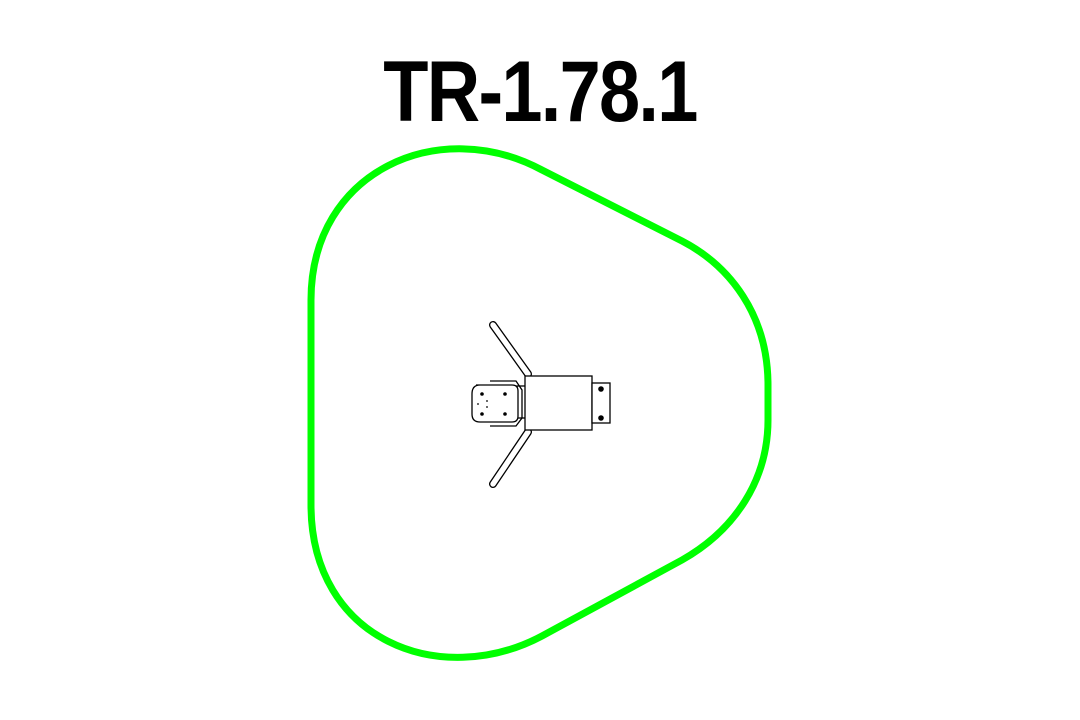  Describe the element at coordinates (601, 403) in the screenshot. I see `mounting-plate` at that location.